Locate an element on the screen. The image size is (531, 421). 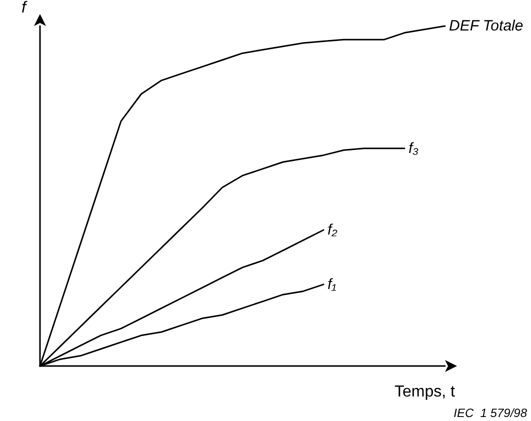
series-label: DEF Totale is located at coordinates (486, 26).